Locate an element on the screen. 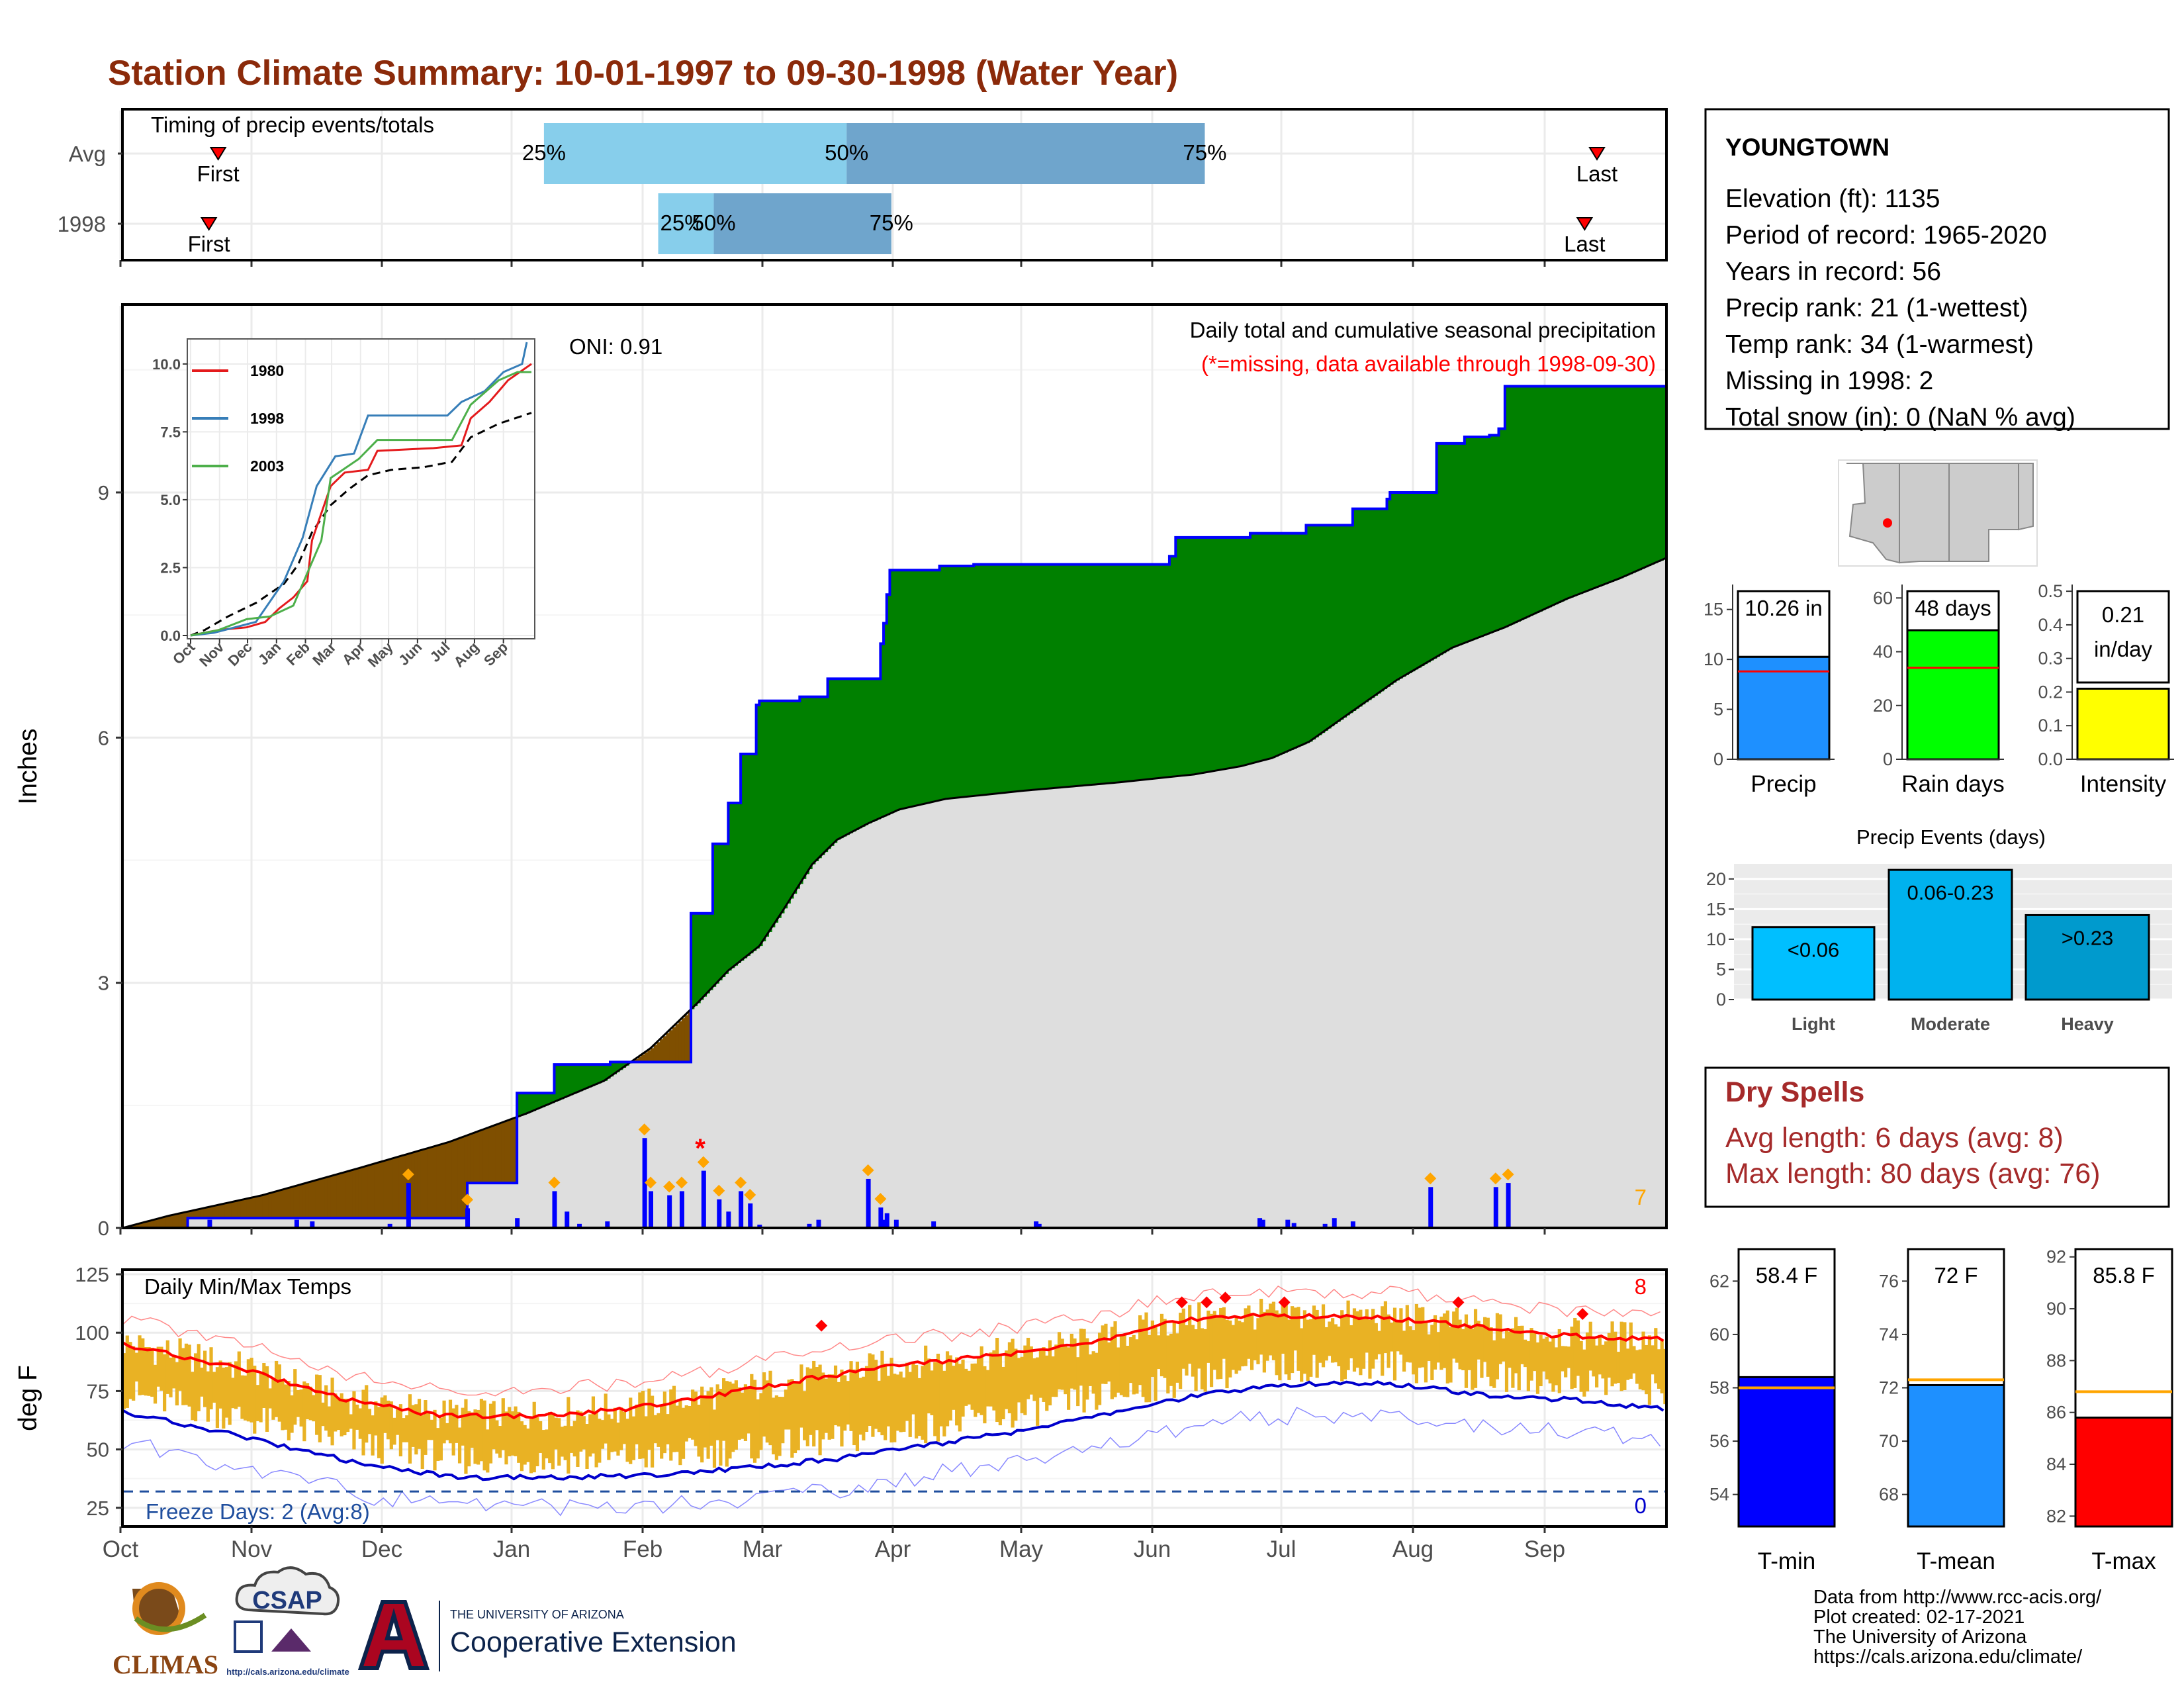 This screenshot has width=2184, height=1688. oni-label: ONI: 0.91 is located at coordinates (616, 346).